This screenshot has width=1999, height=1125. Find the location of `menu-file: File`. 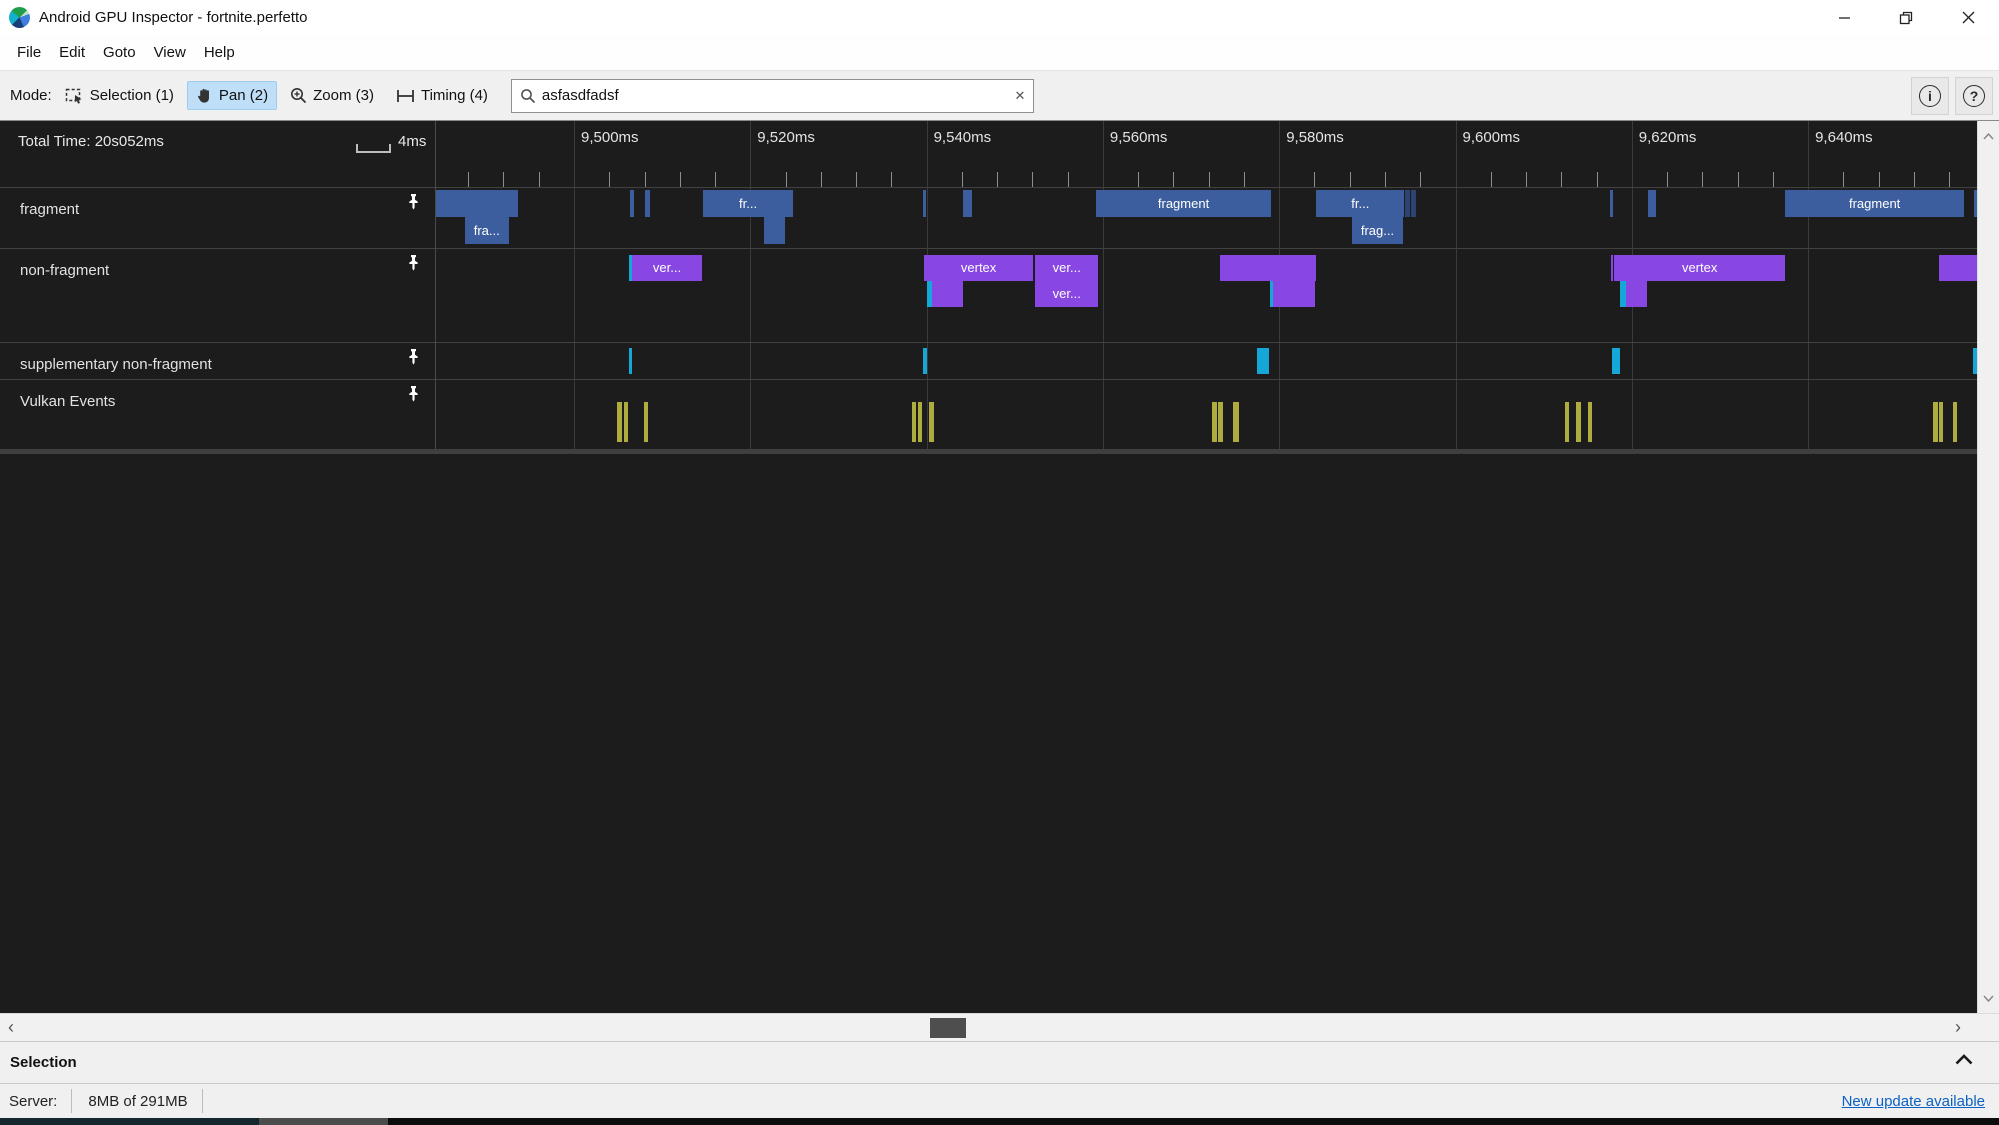

menu-file: File is located at coordinates (29, 52).